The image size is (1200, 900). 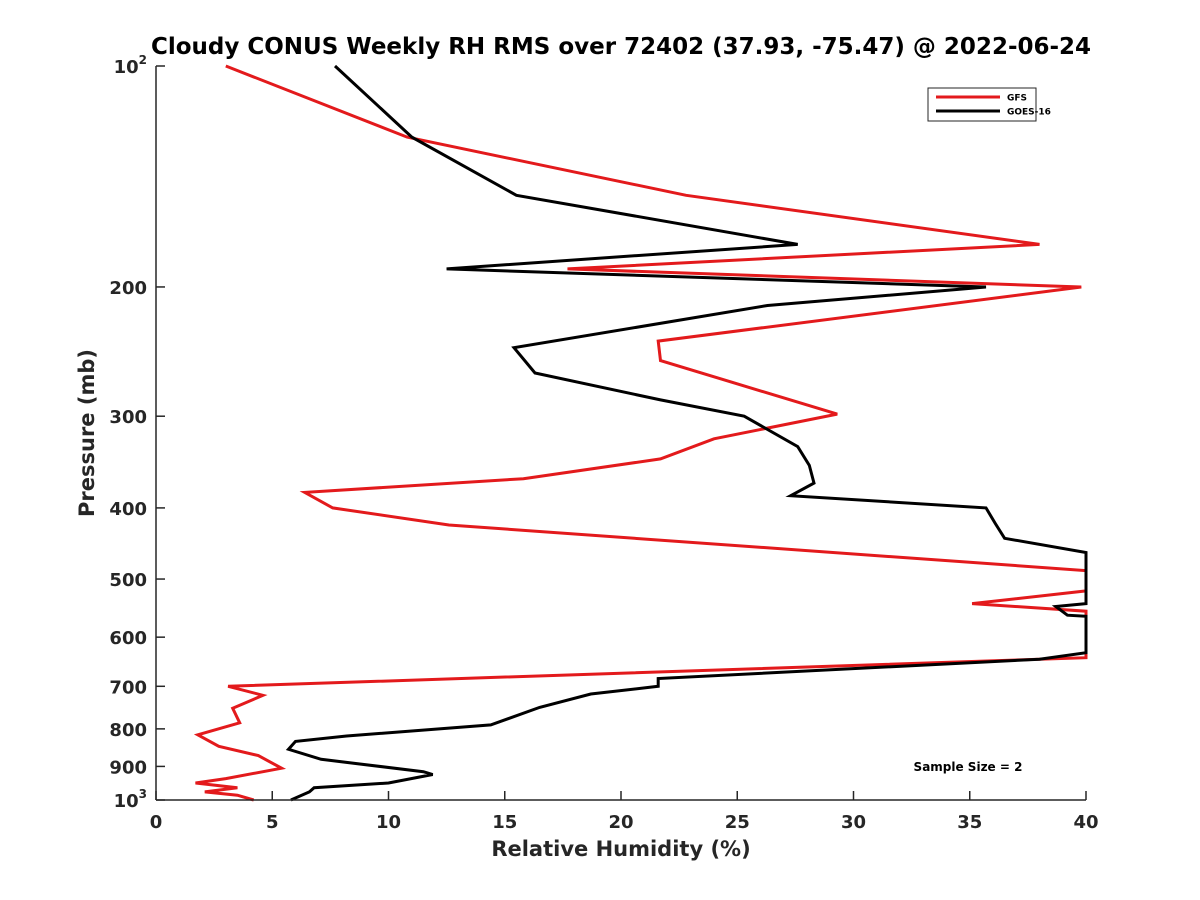 I want to click on y-tick-label: 800, so click(x=128, y=730).